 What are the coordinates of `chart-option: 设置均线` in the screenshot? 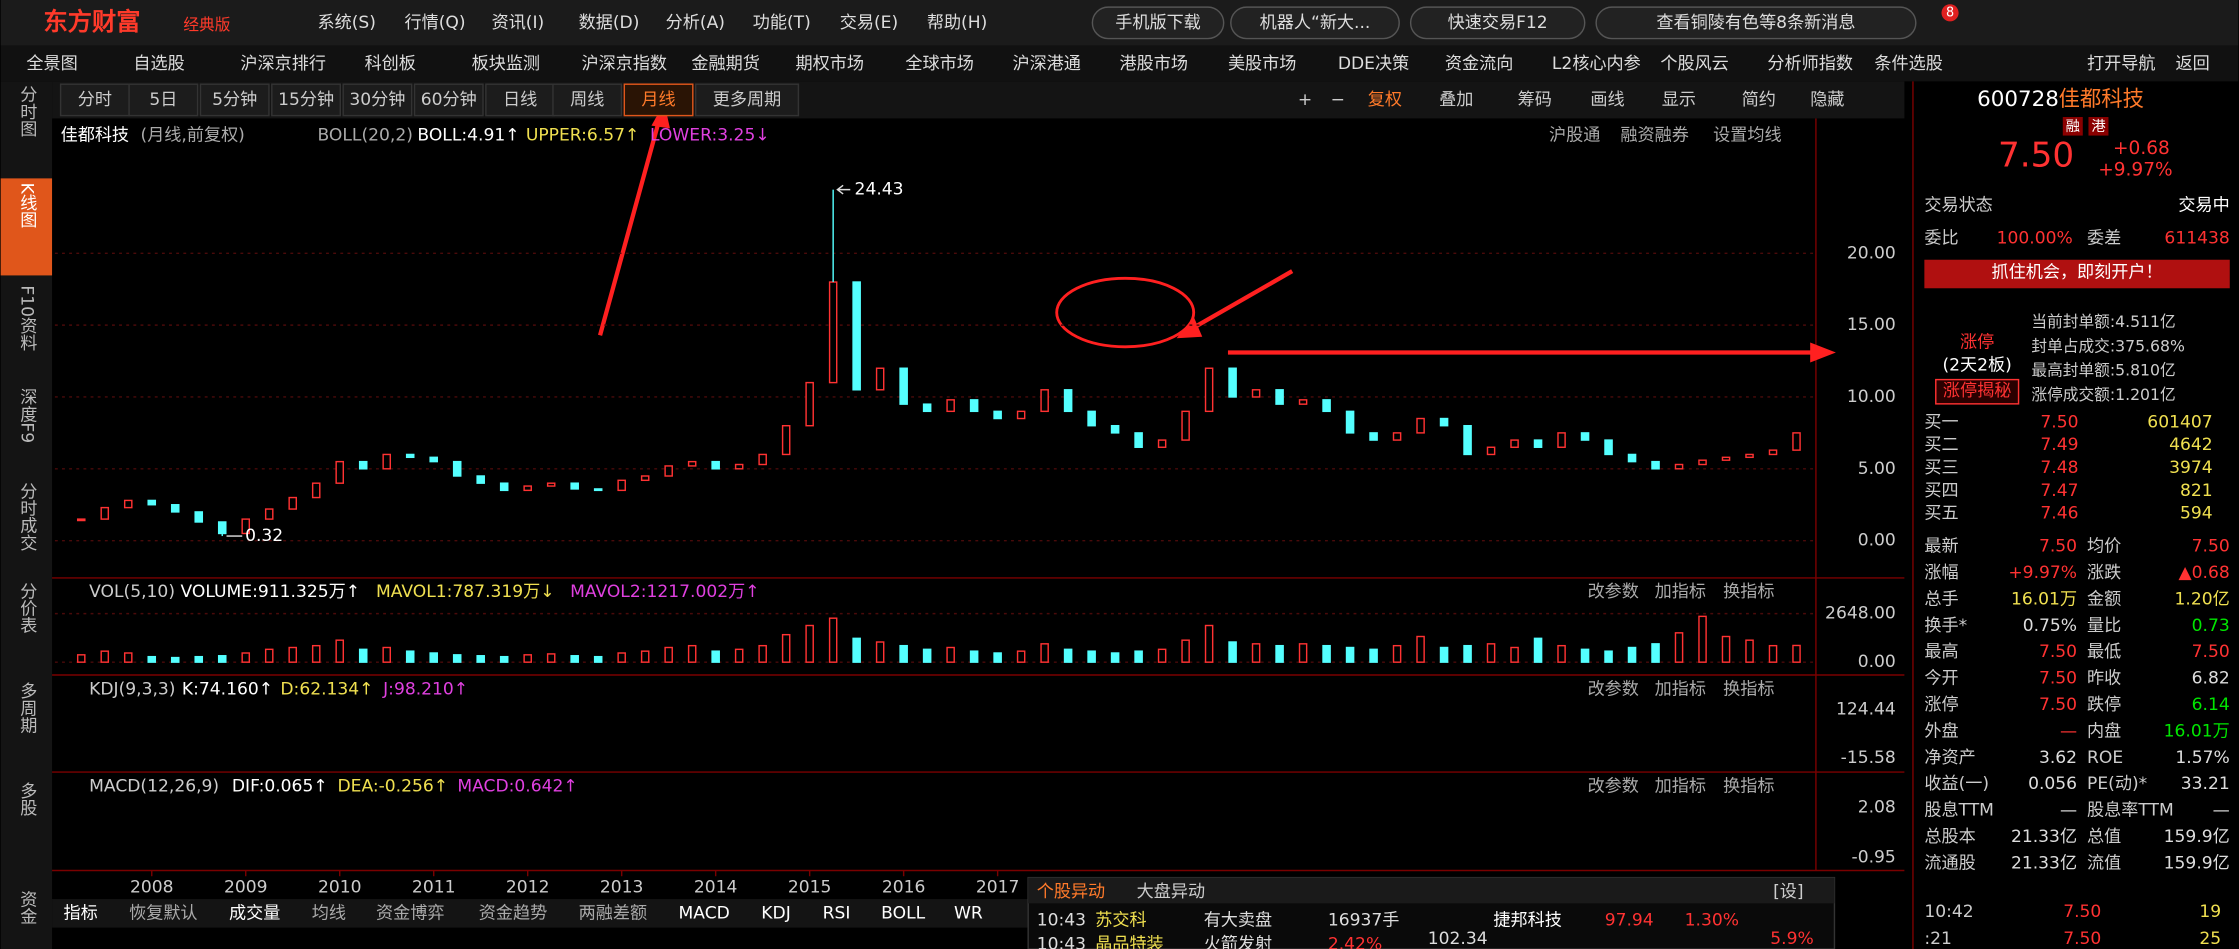 It's located at (1747, 136).